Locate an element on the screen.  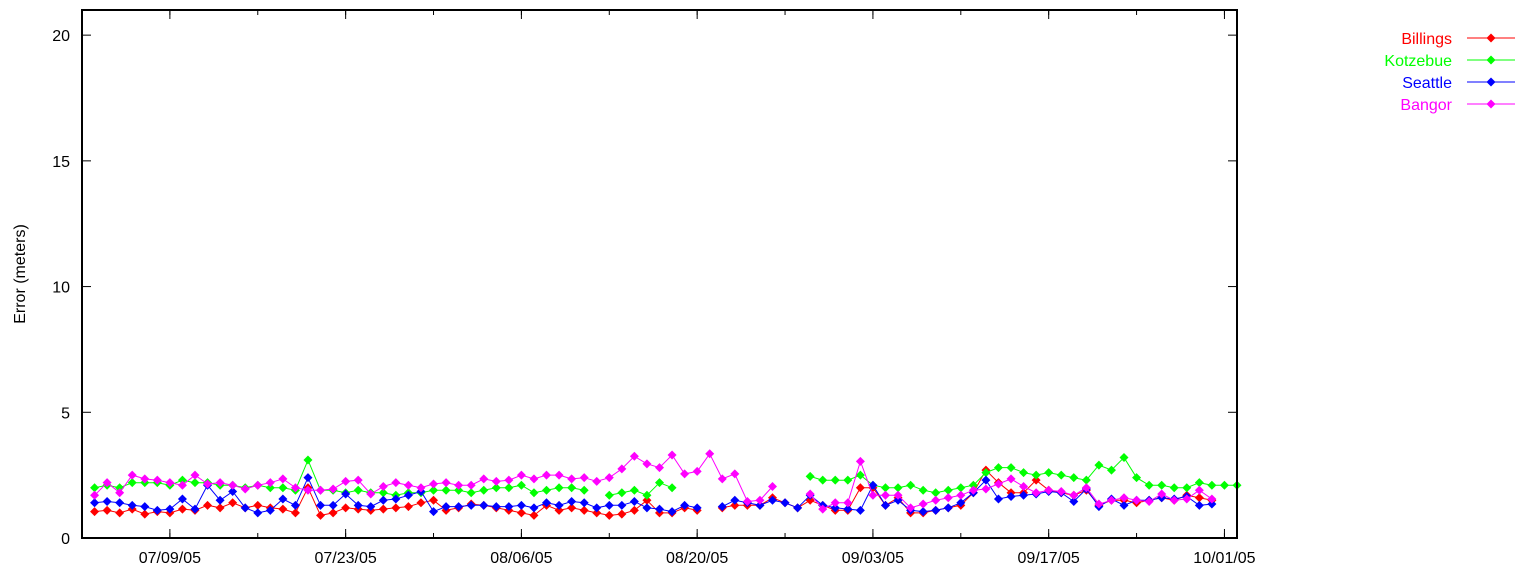
y-tick-label: 20 is located at coordinates (61, 36).